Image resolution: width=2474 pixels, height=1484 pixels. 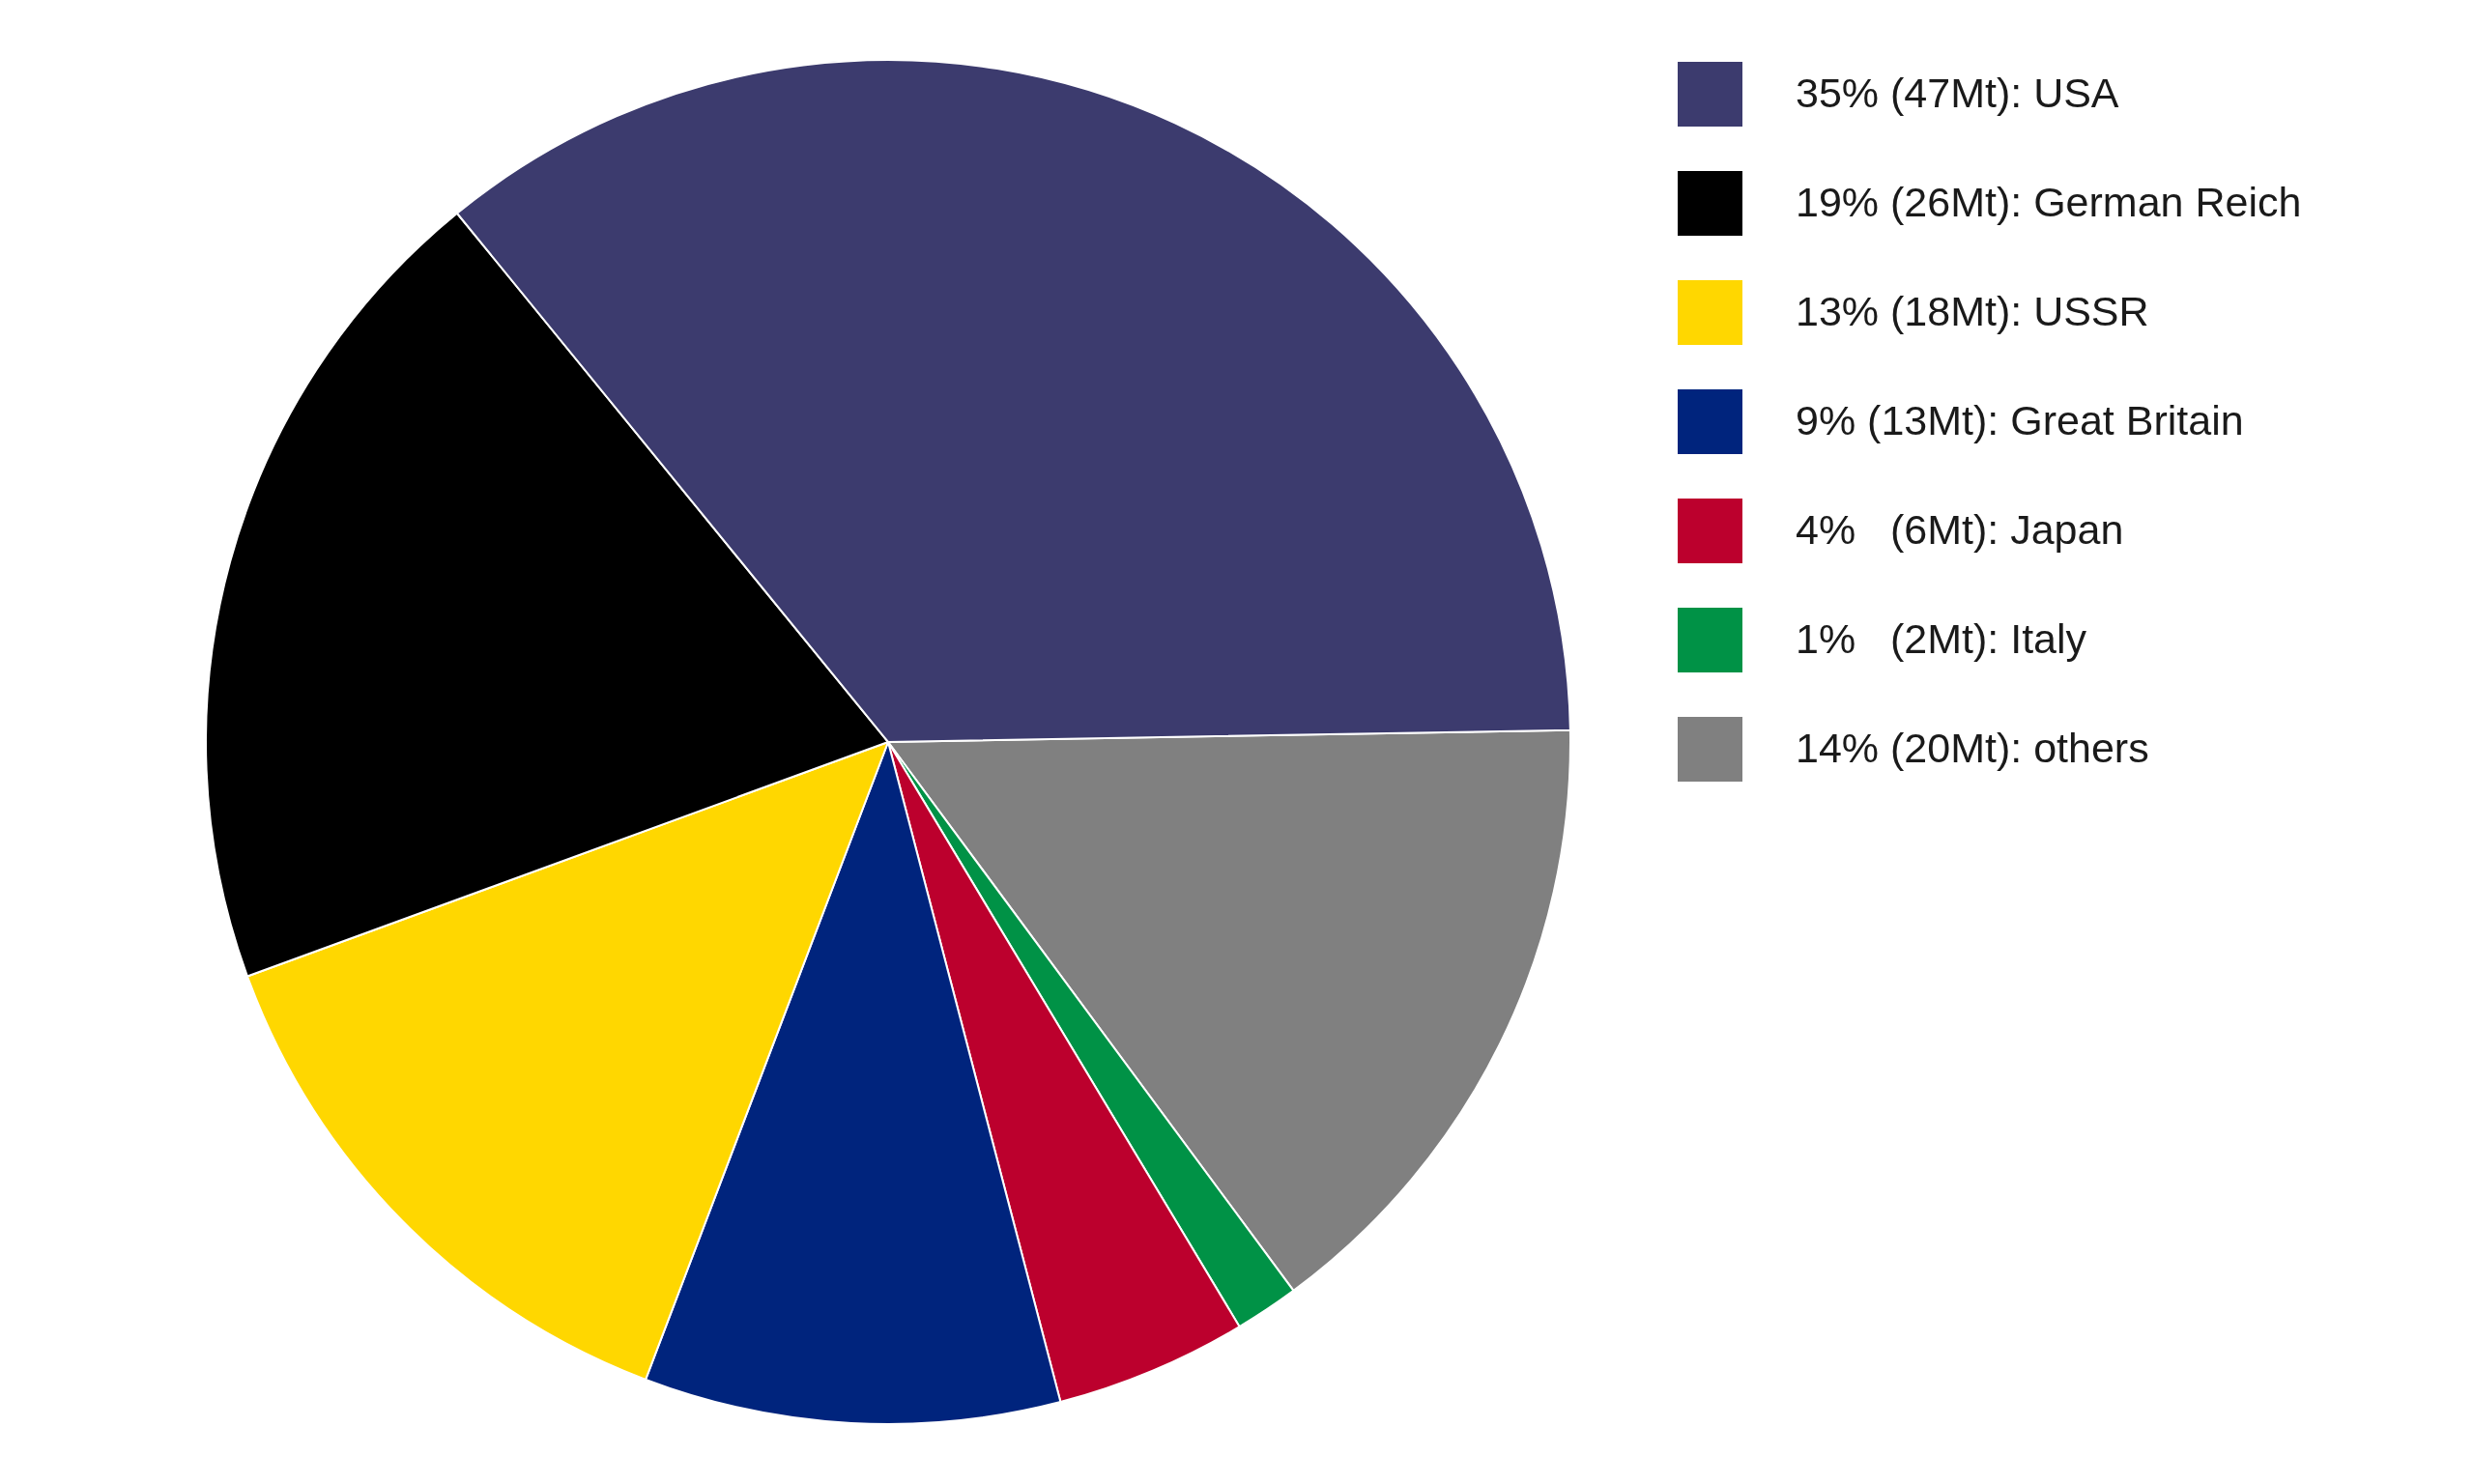 I want to click on legend-label: 4% (6Mt): Japan, so click(x=1960, y=530).